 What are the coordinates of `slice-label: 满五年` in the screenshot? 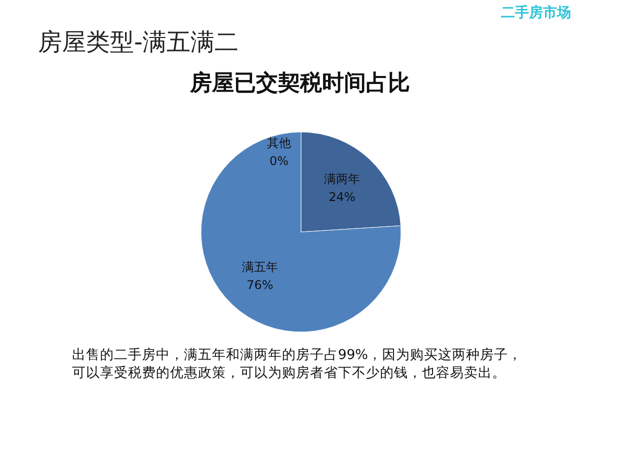 It's located at (259, 267).